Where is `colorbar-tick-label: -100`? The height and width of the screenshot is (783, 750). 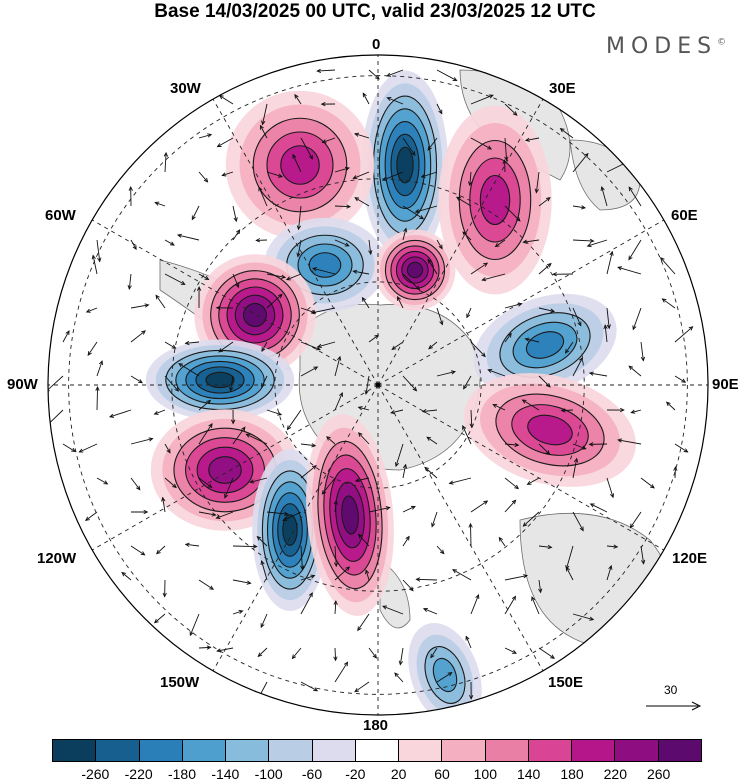
colorbar-tick-label: -100 is located at coordinates (268, 774).